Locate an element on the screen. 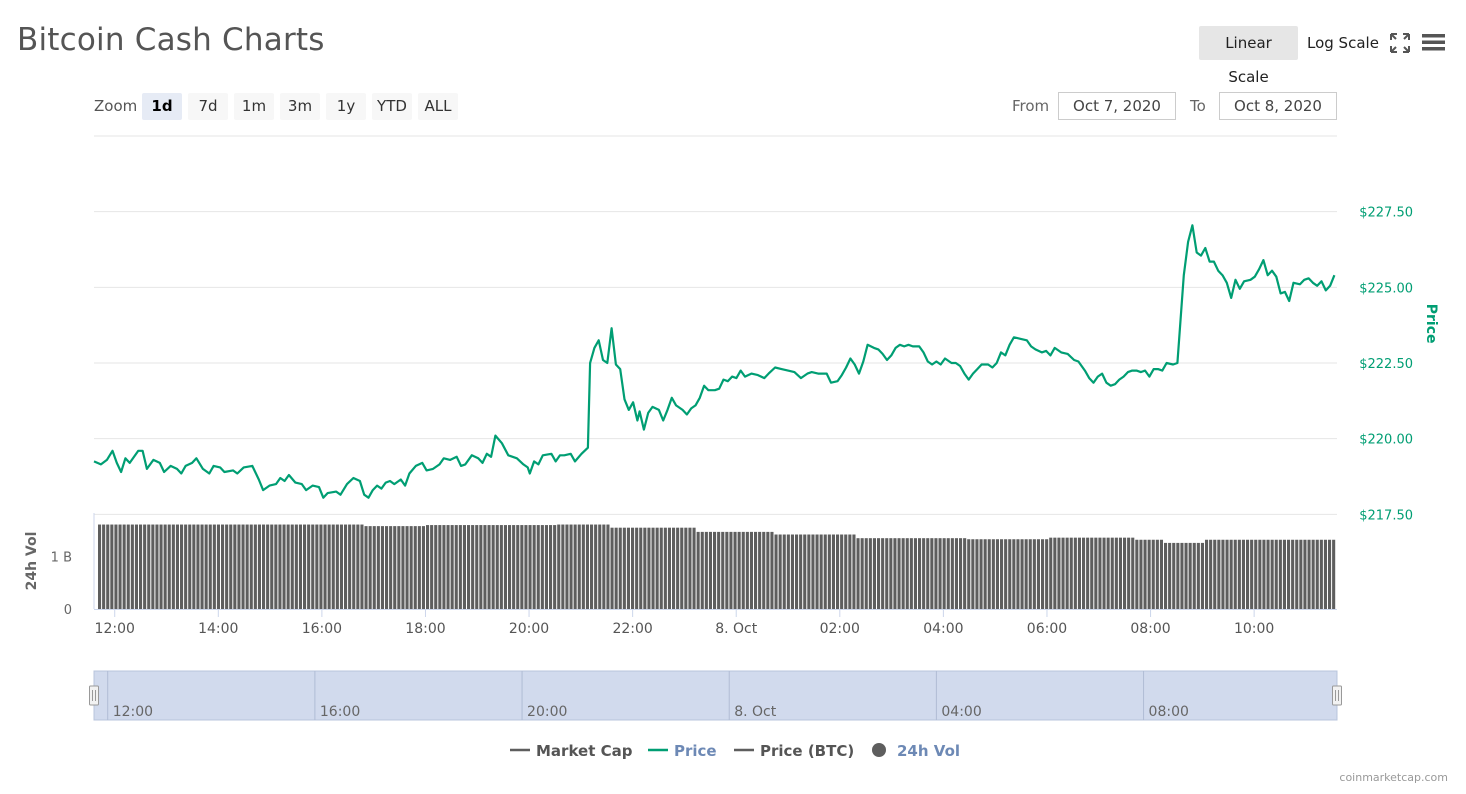 This screenshot has height=794, width=1466. zoom-1m-button: 1m is located at coordinates (254, 106).